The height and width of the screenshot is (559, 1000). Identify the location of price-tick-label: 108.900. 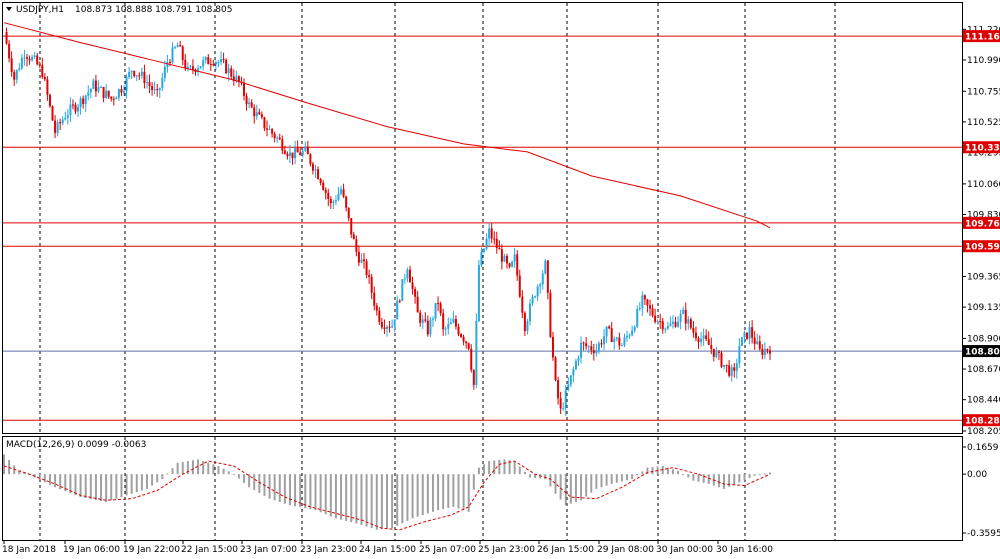
(983, 339).